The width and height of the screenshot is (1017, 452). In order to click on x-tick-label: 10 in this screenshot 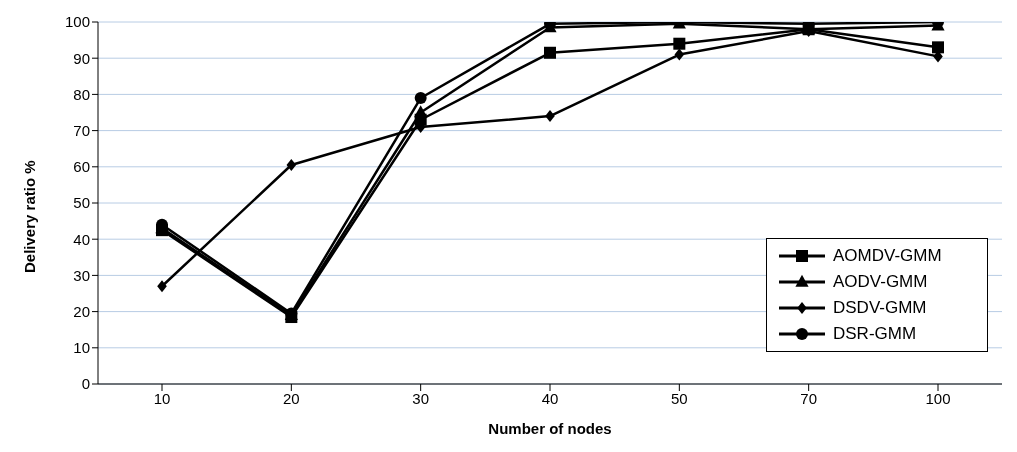, I will do `click(162, 398)`.